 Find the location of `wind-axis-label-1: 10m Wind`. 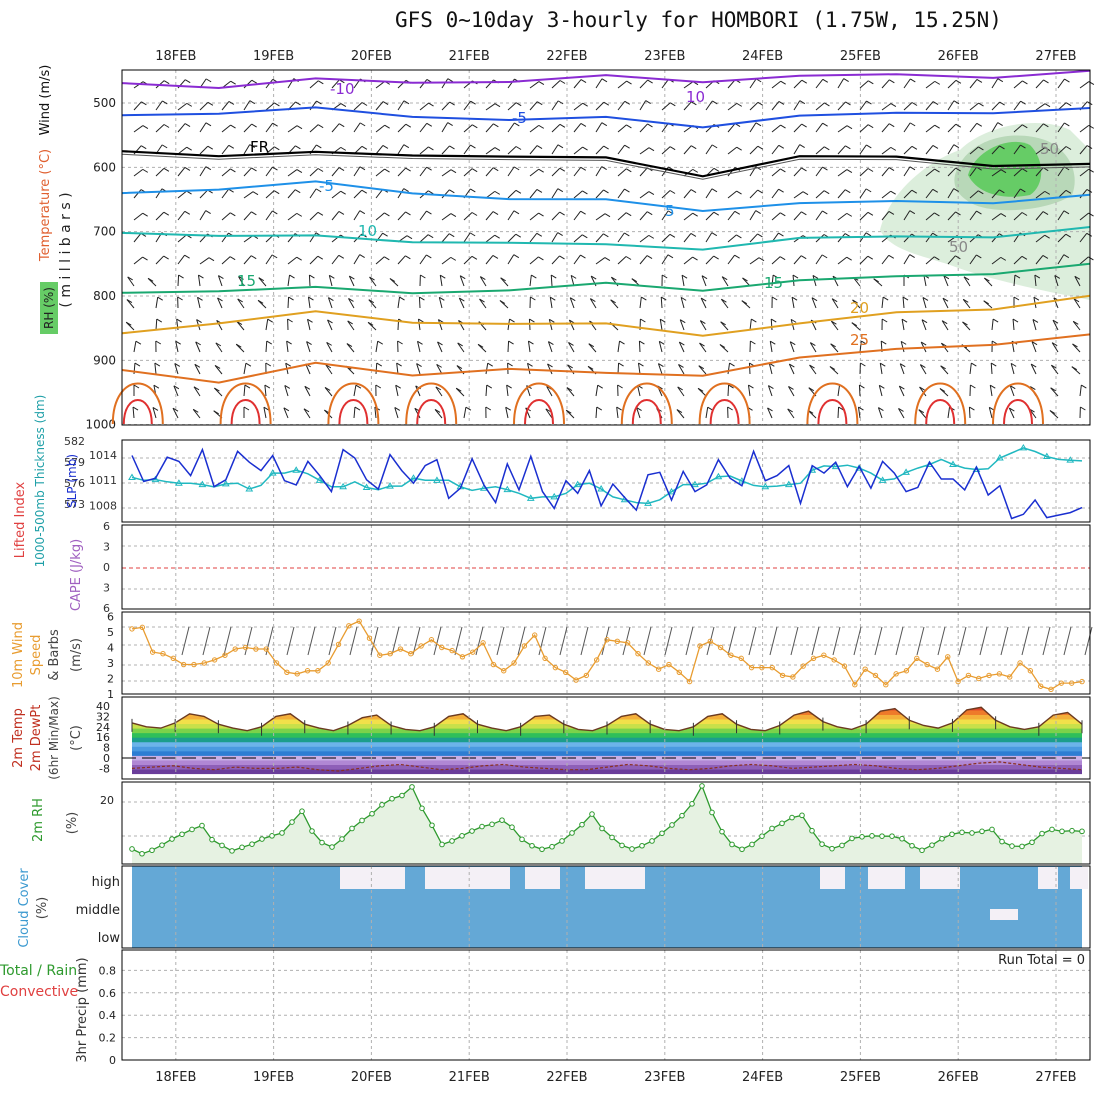

wind-axis-label-1: 10m Wind is located at coordinates (18, 655).